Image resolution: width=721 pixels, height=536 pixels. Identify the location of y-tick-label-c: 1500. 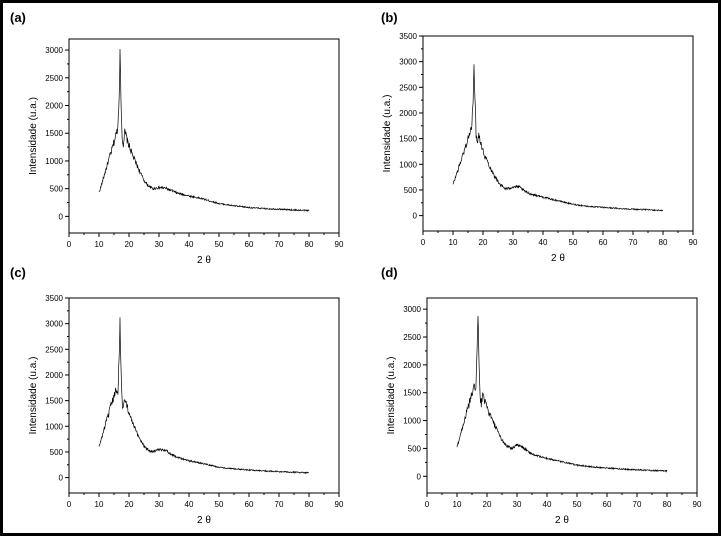
(54, 401).